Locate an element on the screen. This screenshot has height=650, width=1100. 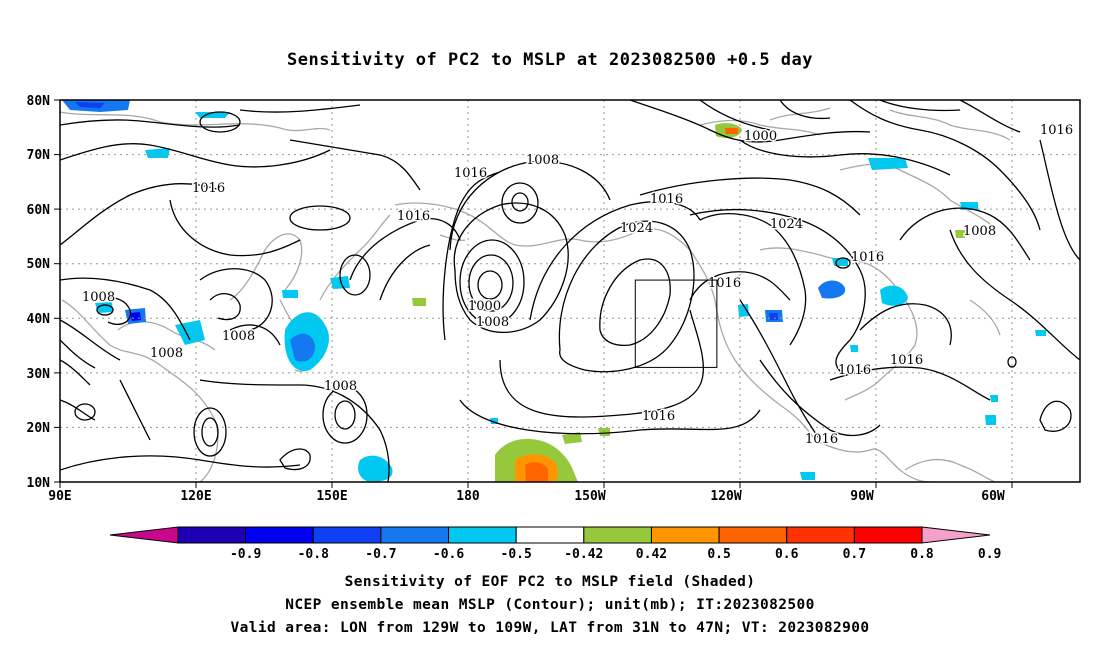
colorbar-label: 0.7 is located at coordinates (854, 554).